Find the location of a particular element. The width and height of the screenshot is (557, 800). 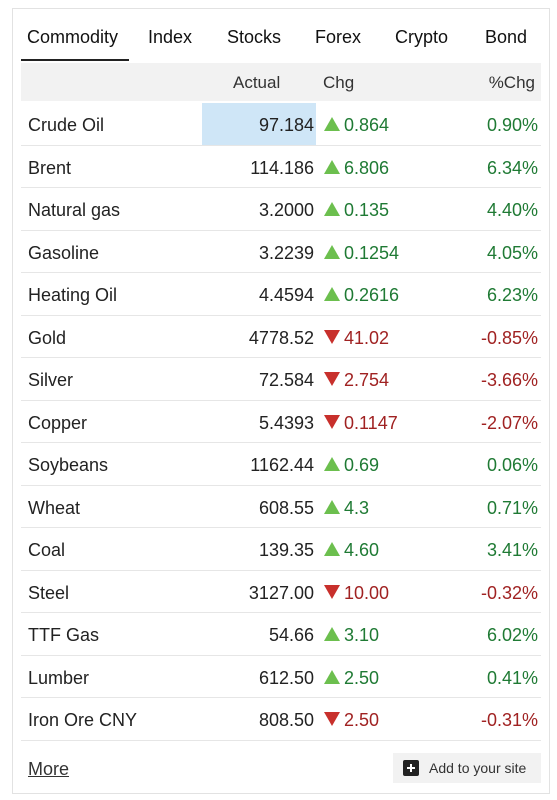

add-button: Add to your site is located at coordinates (467, 768).